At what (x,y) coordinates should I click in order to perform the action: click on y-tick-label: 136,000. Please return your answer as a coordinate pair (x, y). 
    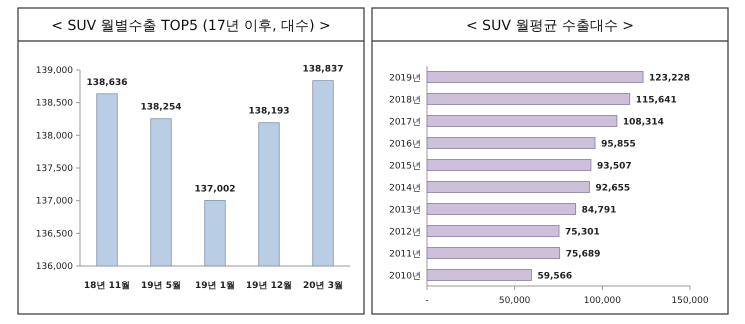
    Looking at the image, I should click on (55, 267).